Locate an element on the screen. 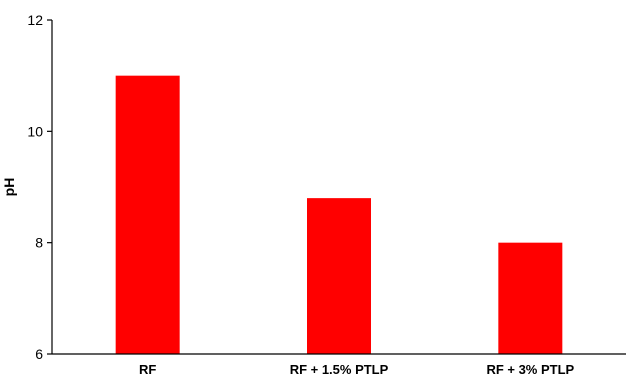  x-category-label: RF is located at coordinates (147, 369).